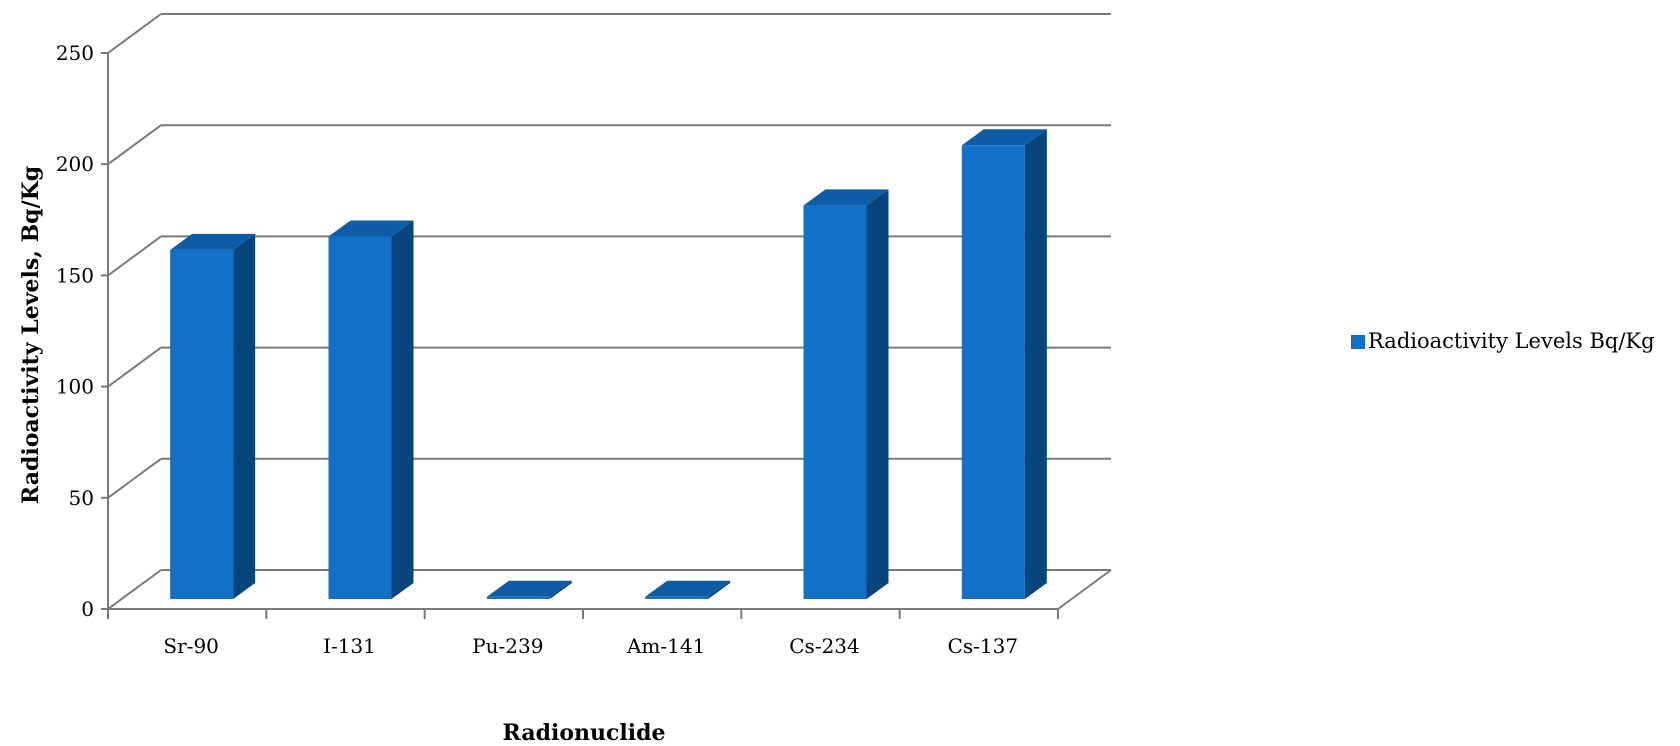  I want to click on y-axis-title: Radioactivity Levels, Bq/Kg, so click(31, 335).